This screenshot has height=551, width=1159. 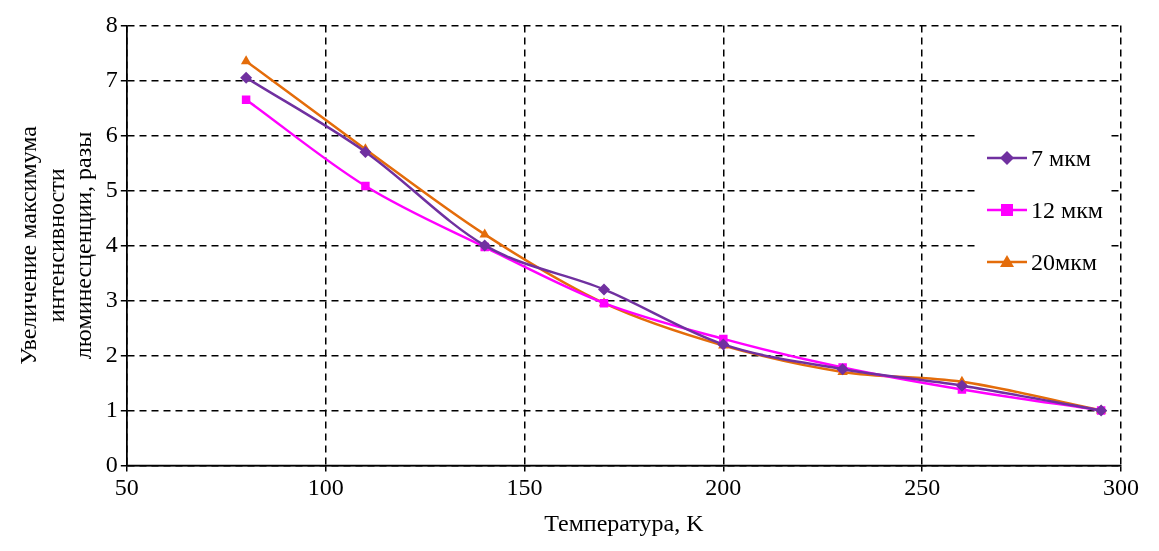 What do you see at coordinates (111, 298) in the screenshot?
I see `y-tick-label: 3` at bounding box center [111, 298].